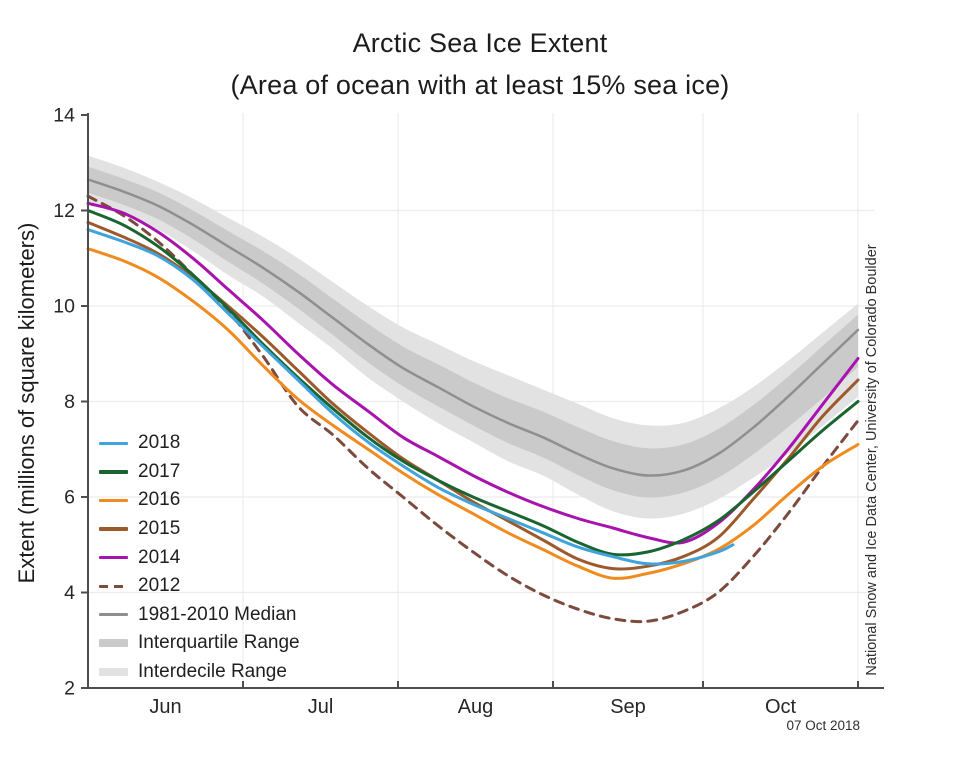 Image resolution: width=960 pixels, height=768 pixels. Describe the element at coordinates (199, 586) in the screenshot. I see `legend-item-2012: 2012` at that location.